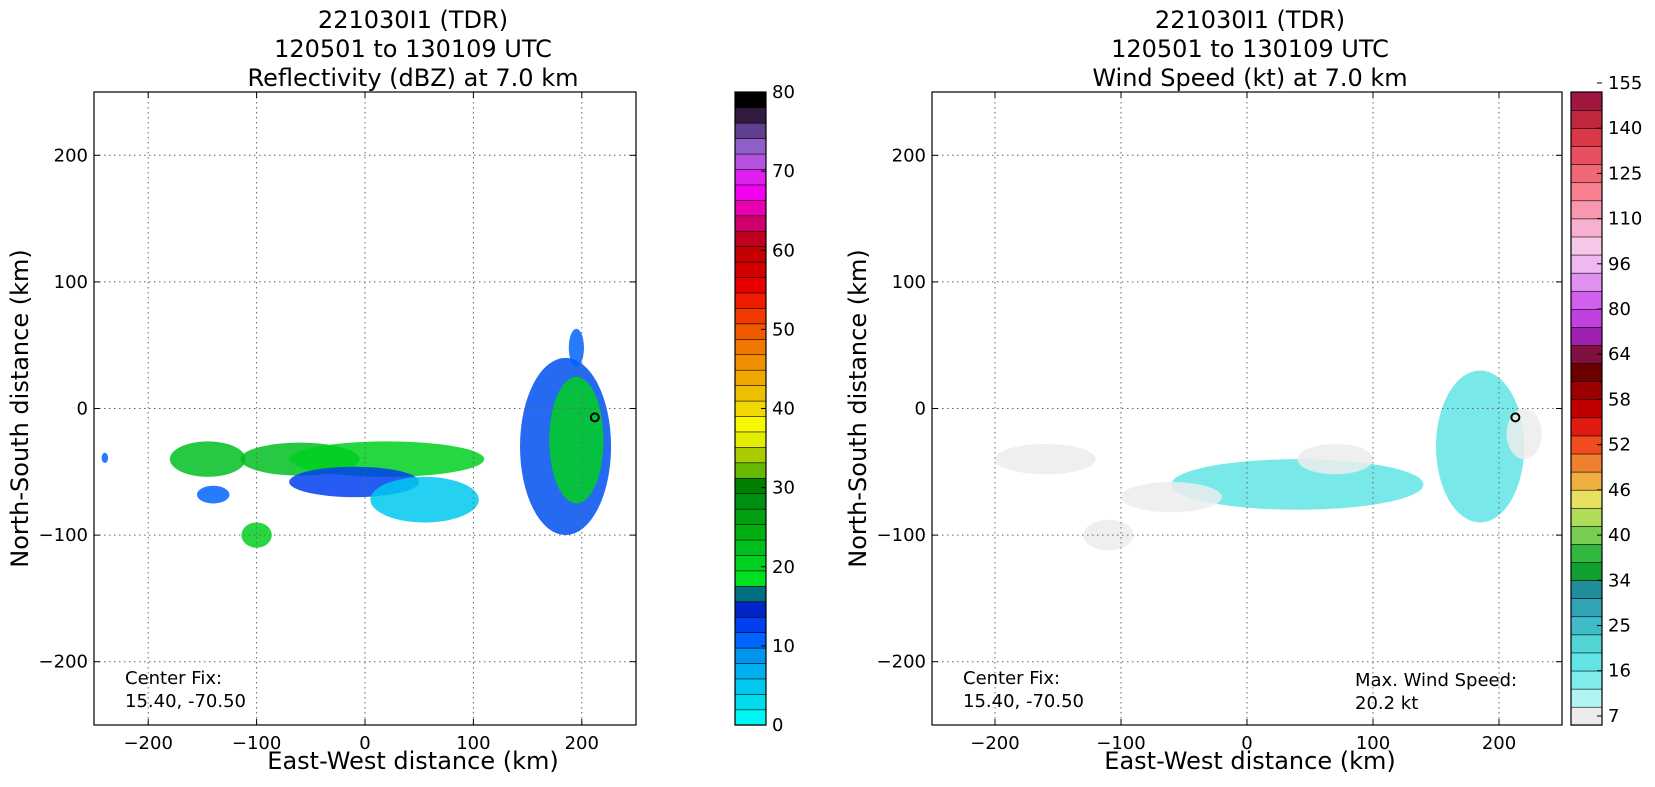  What do you see at coordinates (1625, 219) in the screenshot?
I see `colorbar-tick-label: 110` at bounding box center [1625, 219].